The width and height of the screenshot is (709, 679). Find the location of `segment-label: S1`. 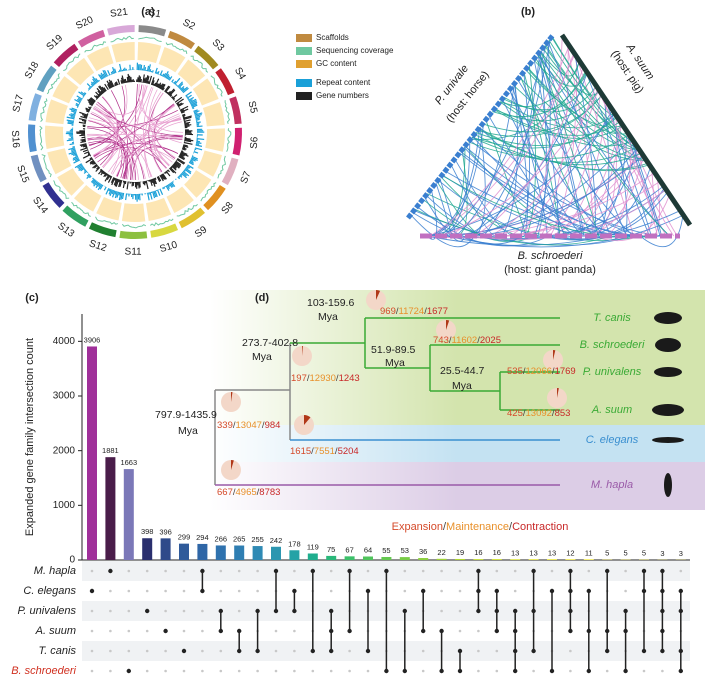

segment-label: S1 is located at coordinates (155, 13).